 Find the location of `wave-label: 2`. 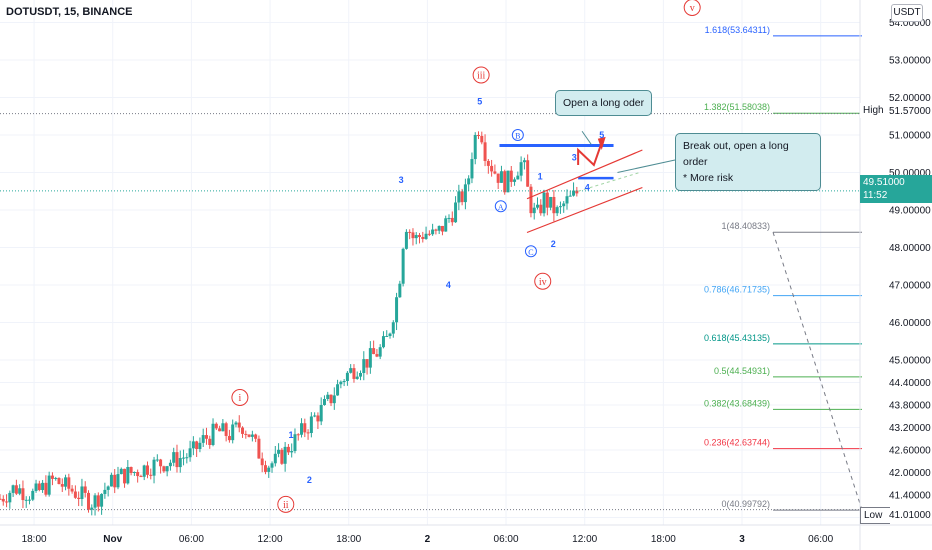

wave-label: 2 is located at coordinates (309, 480).